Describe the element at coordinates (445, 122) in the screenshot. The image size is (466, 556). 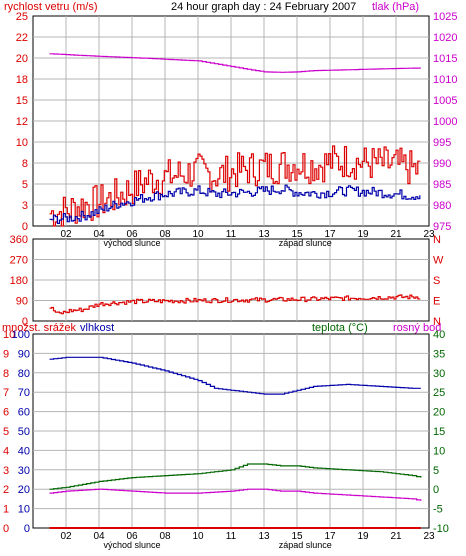
I see `right-tick-label: 1000` at that location.